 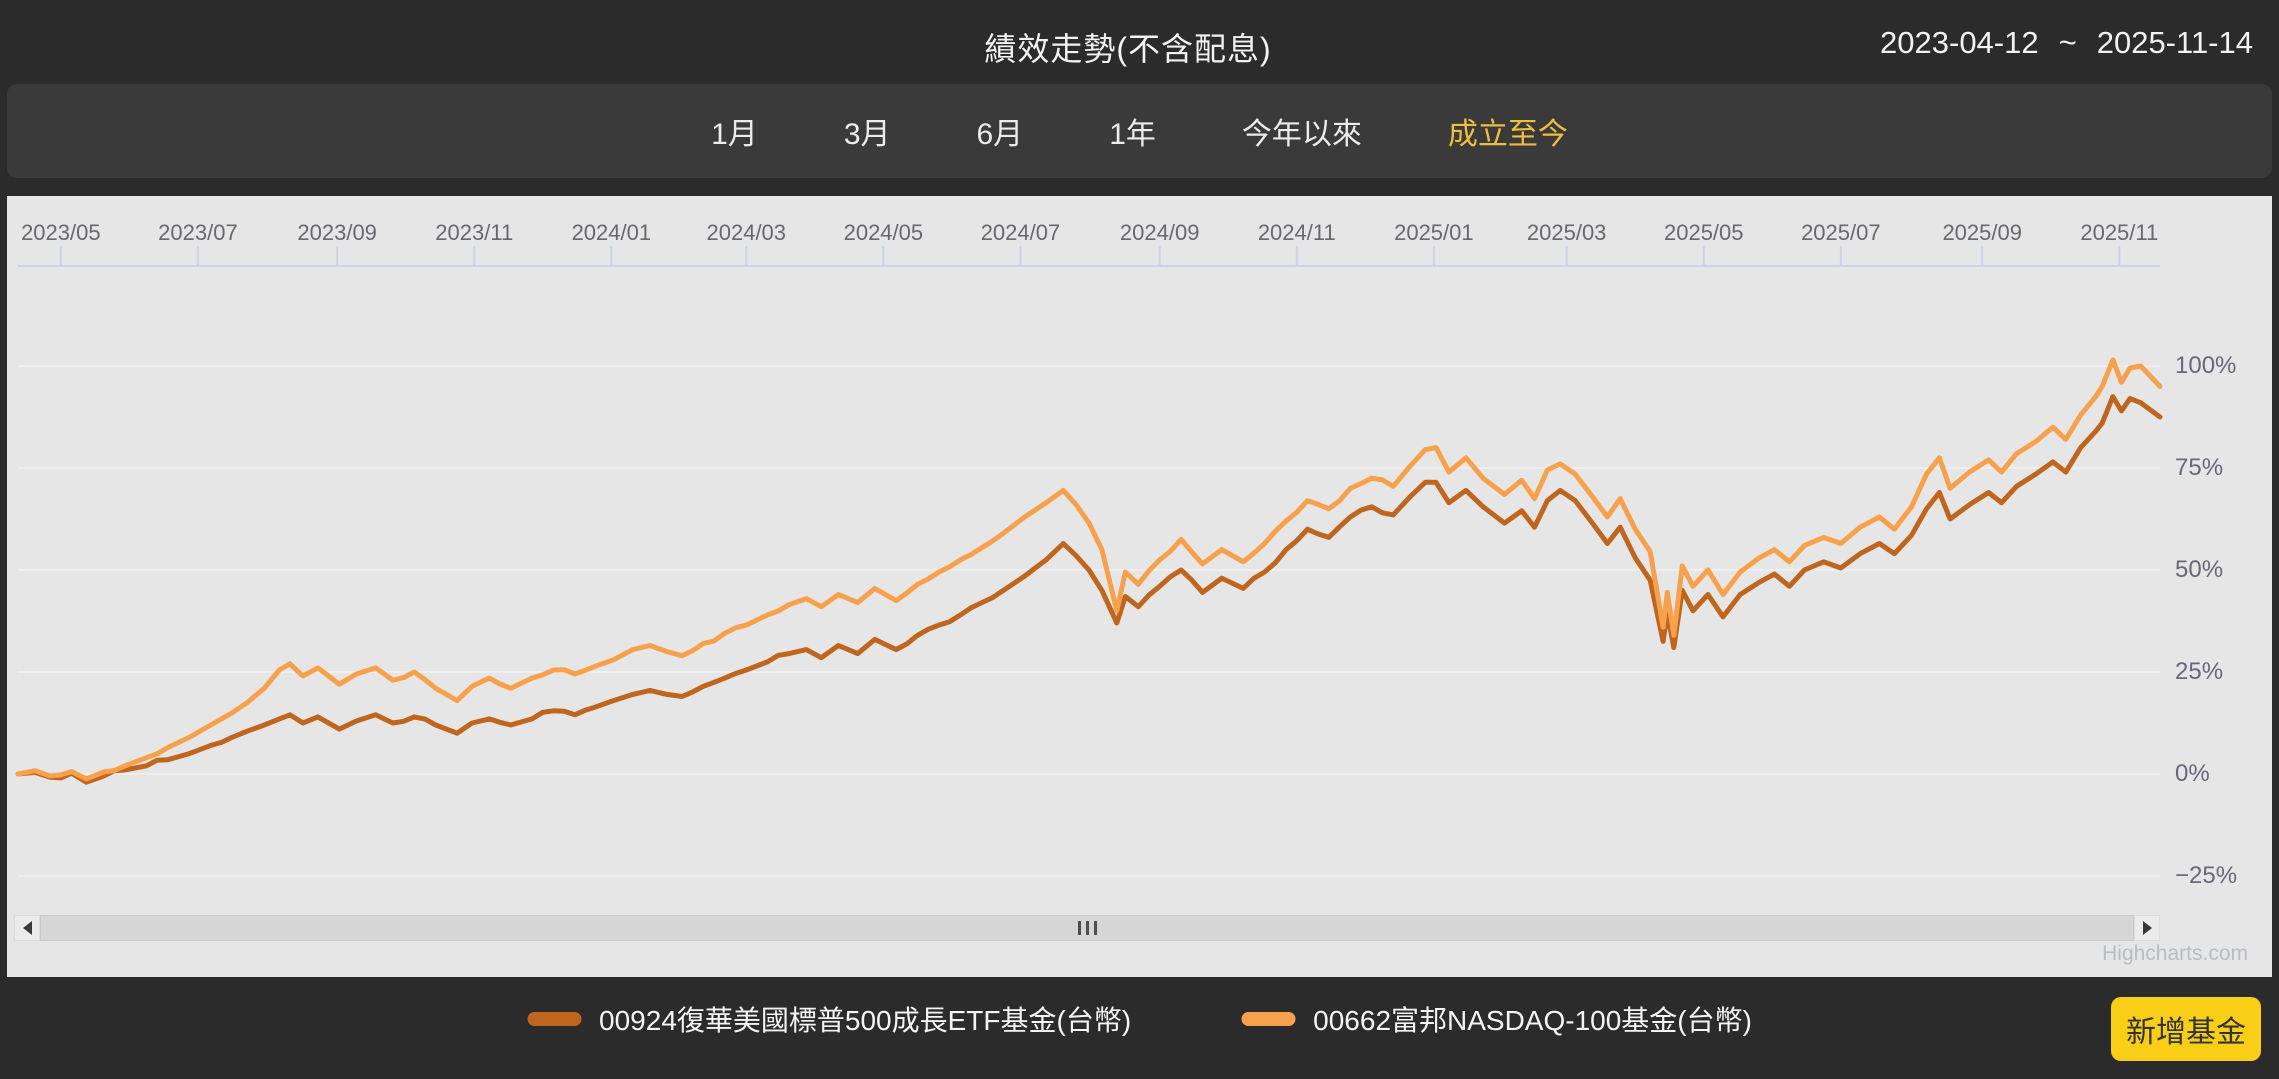 I want to click on period-tab-bar: 1月 3月 6月 1年 今年以來 成立至今, so click(x=1139, y=131).